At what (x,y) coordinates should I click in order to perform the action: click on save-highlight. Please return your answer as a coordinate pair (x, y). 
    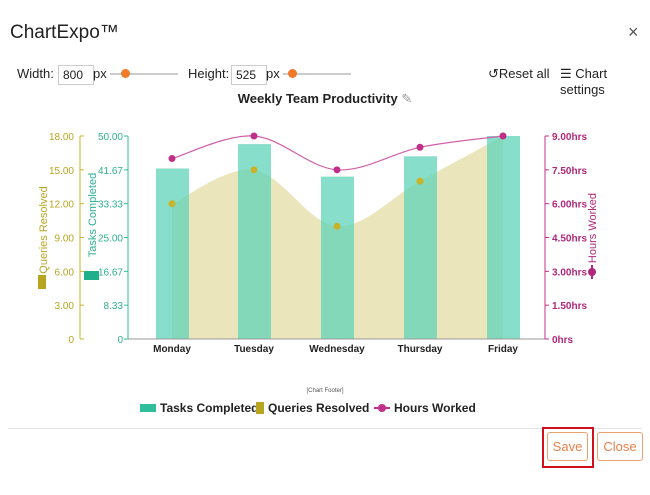
    Looking at the image, I should click on (568, 447).